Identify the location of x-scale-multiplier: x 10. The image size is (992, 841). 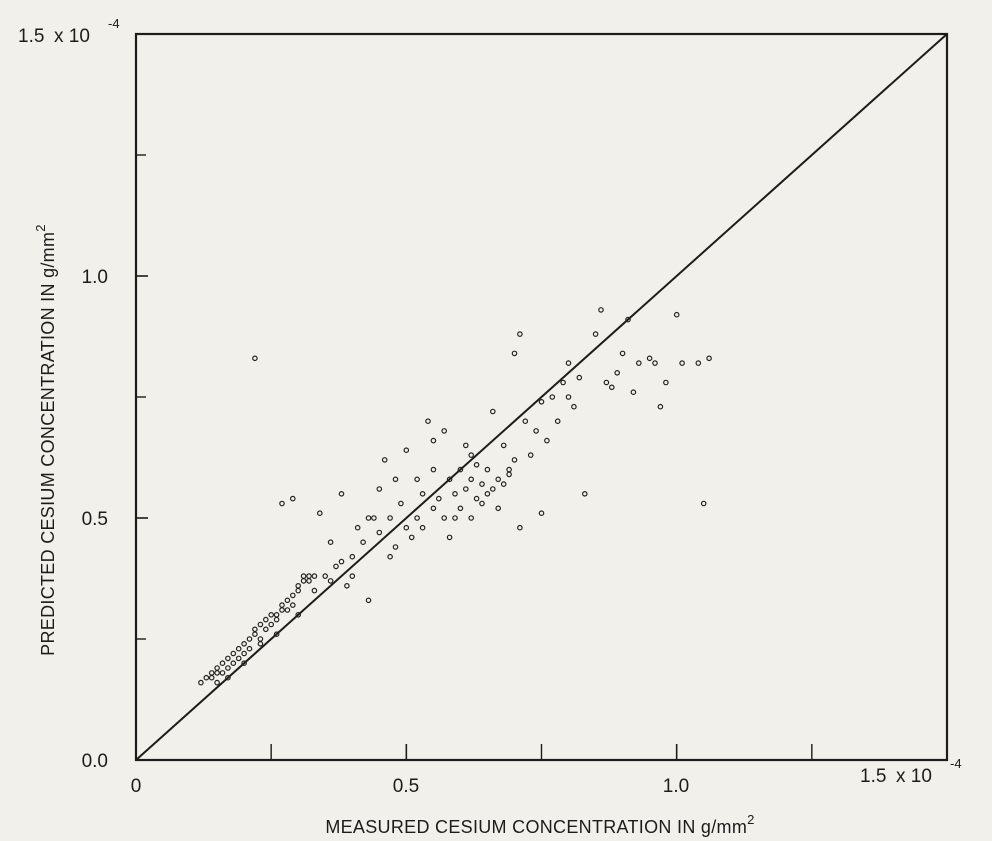
(914, 776).